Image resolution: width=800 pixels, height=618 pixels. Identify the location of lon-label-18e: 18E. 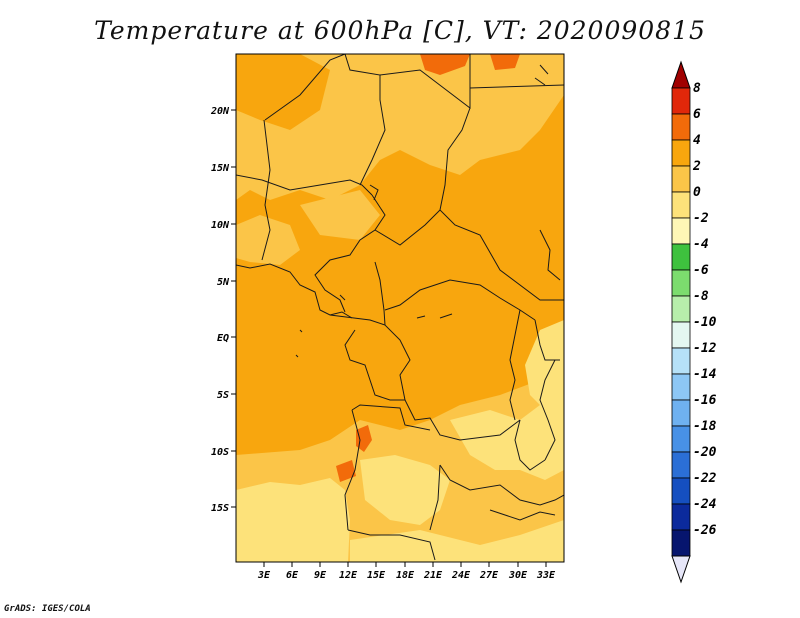
(405, 575).